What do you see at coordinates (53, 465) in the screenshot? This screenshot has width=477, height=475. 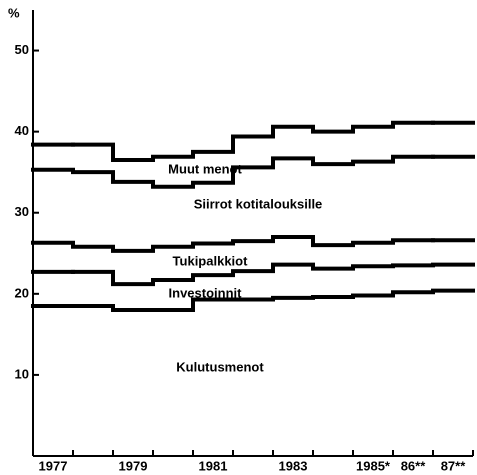 I see `x-tick-label: 1977` at bounding box center [53, 465].